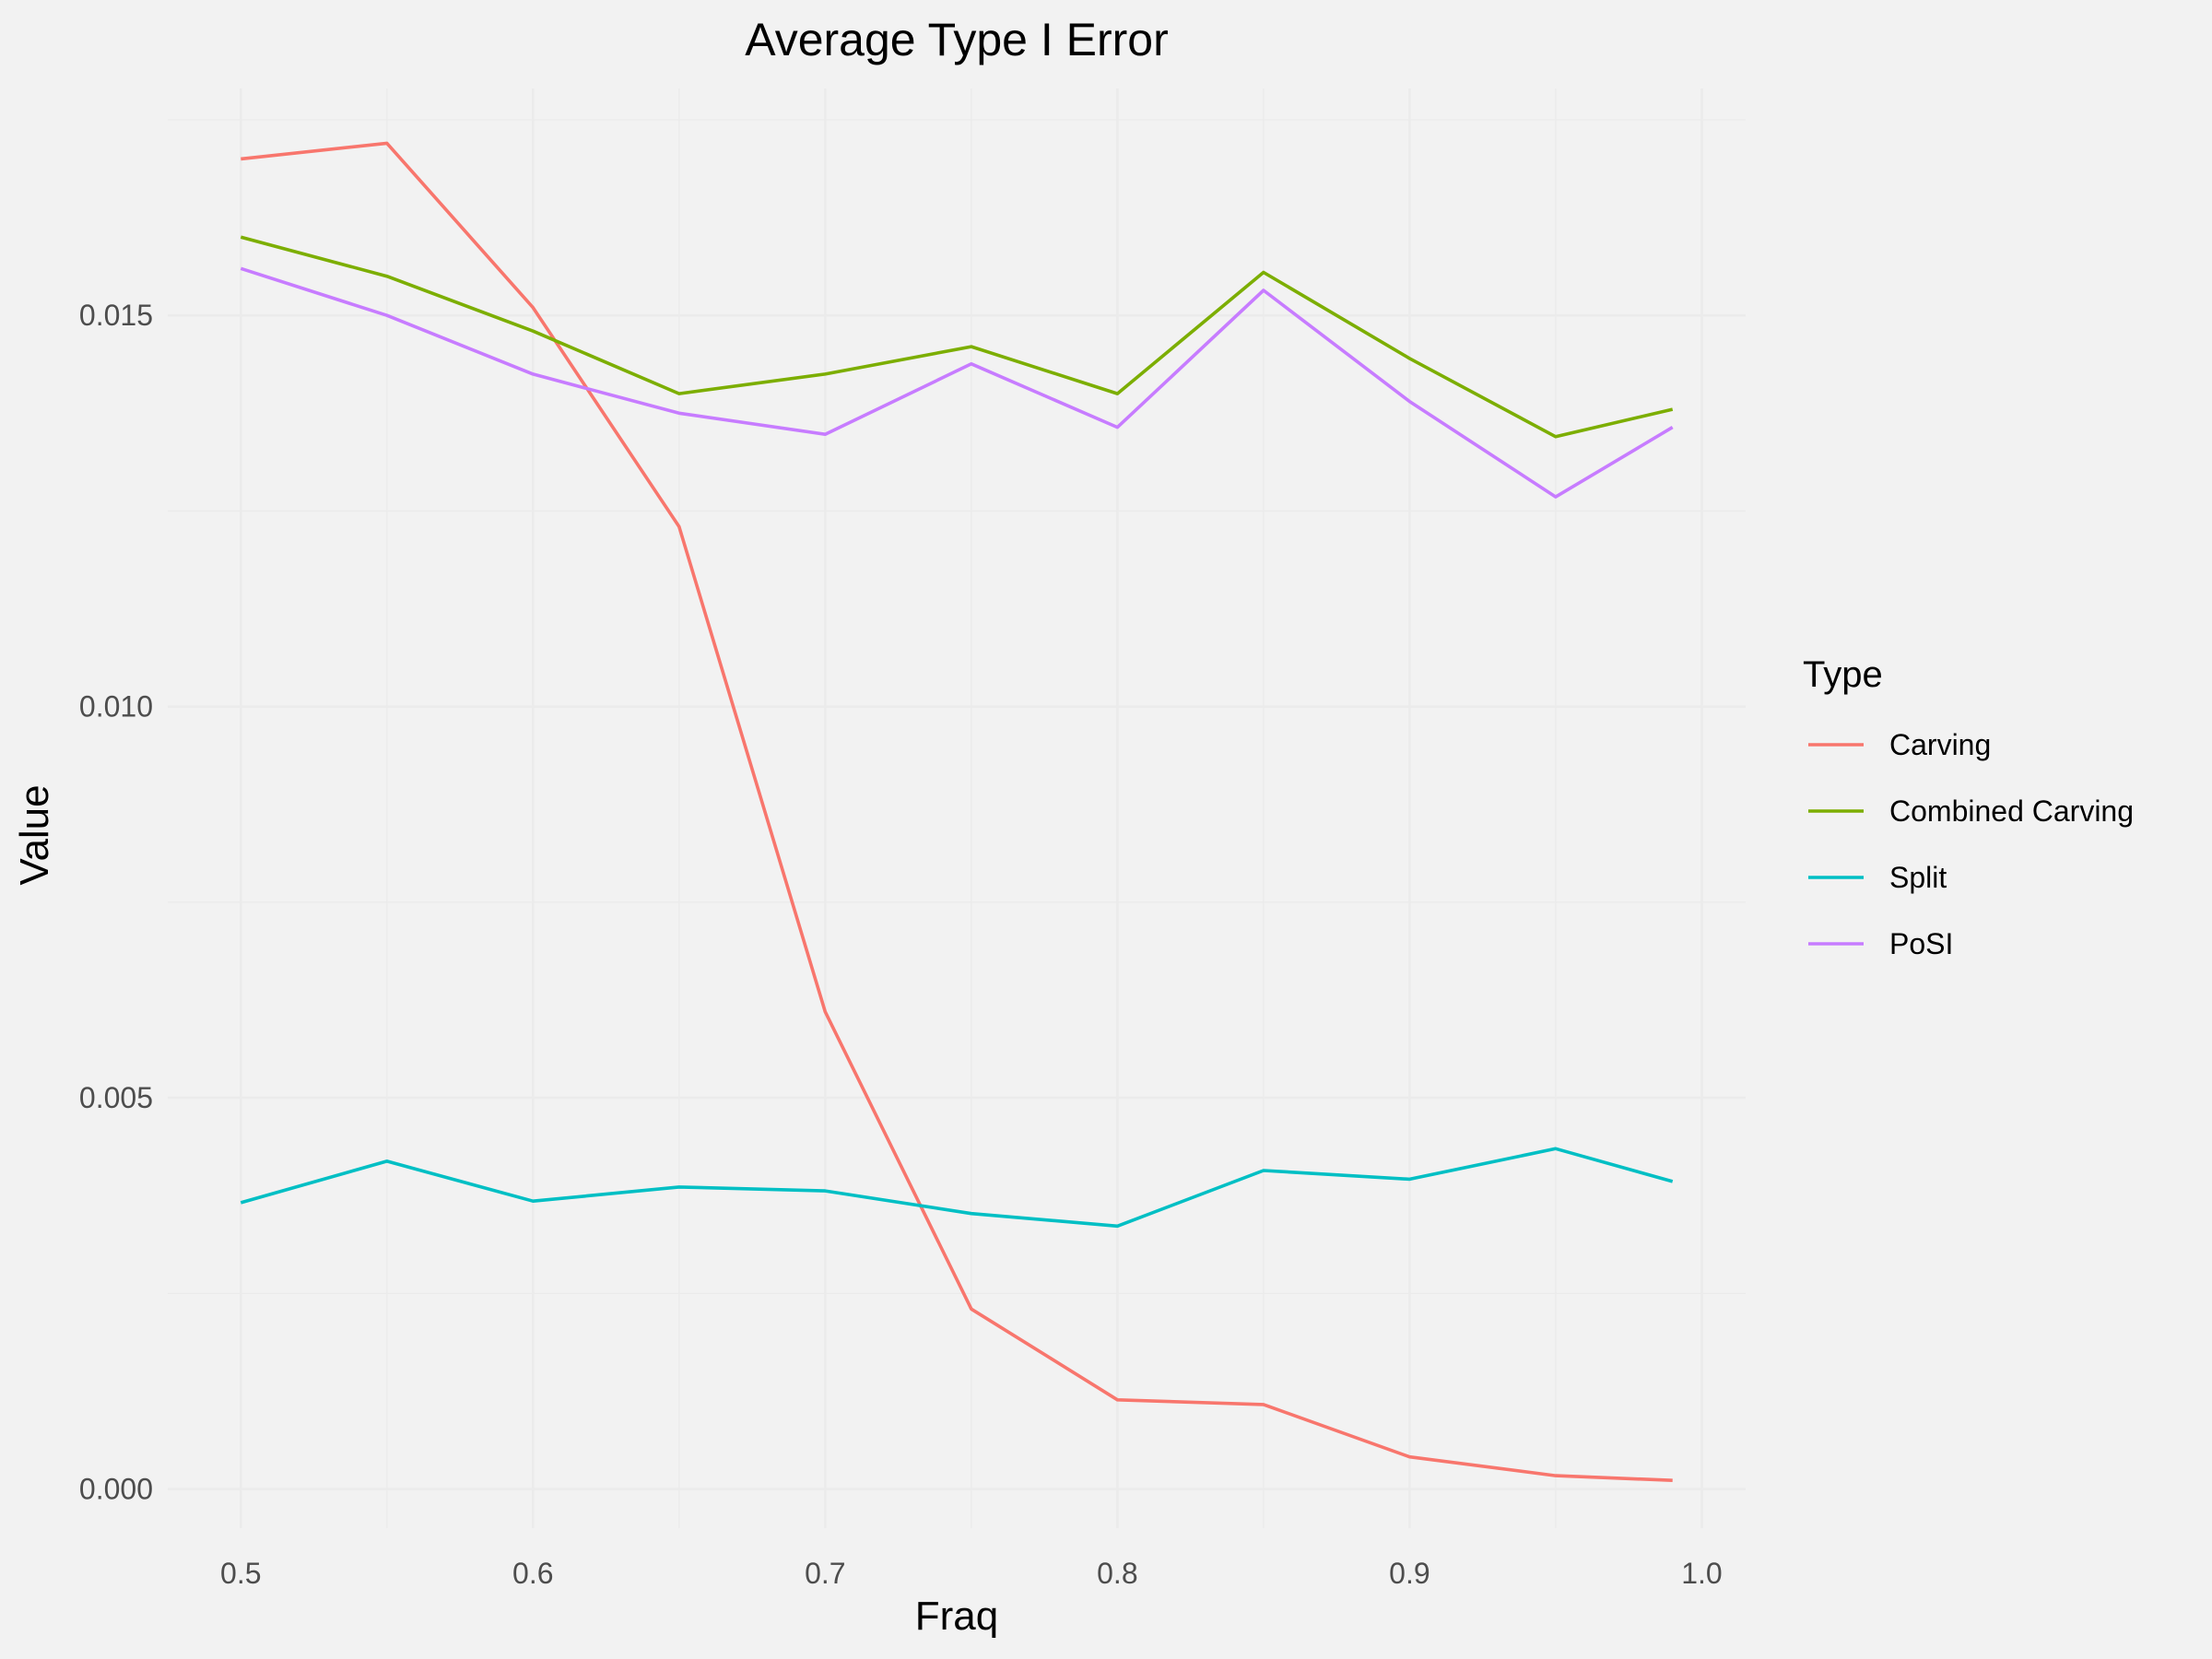 This screenshot has height=1659, width=2212. Describe the element at coordinates (1918, 877) in the screenshot. I see `legend-label-split: Split` at that location.